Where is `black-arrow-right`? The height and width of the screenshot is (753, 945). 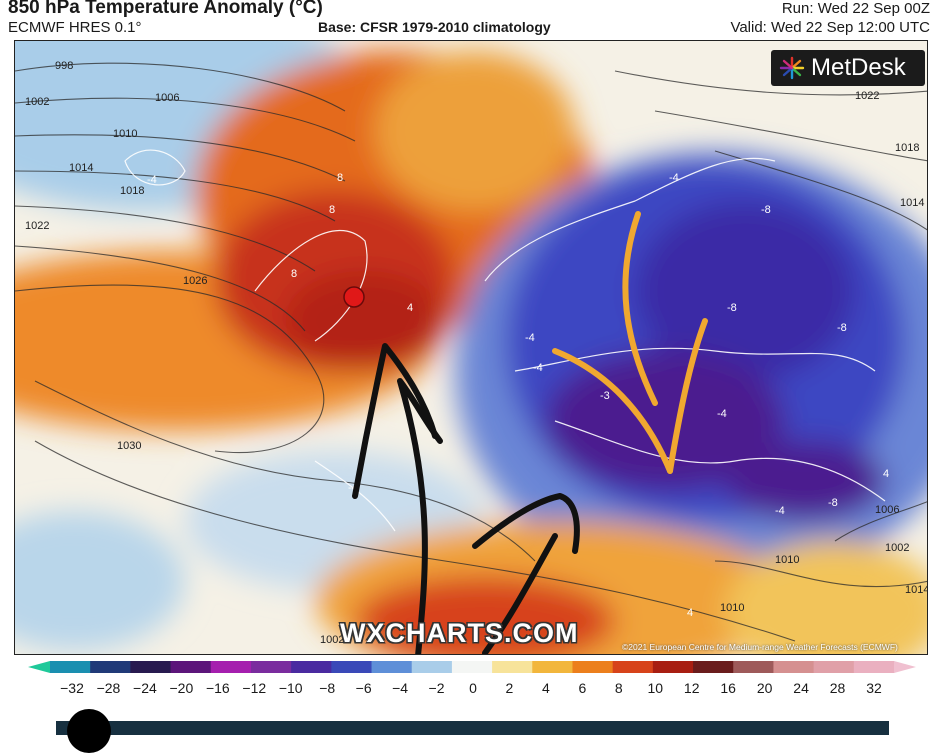
black-arrow-right is located at coordinates (520, 593).